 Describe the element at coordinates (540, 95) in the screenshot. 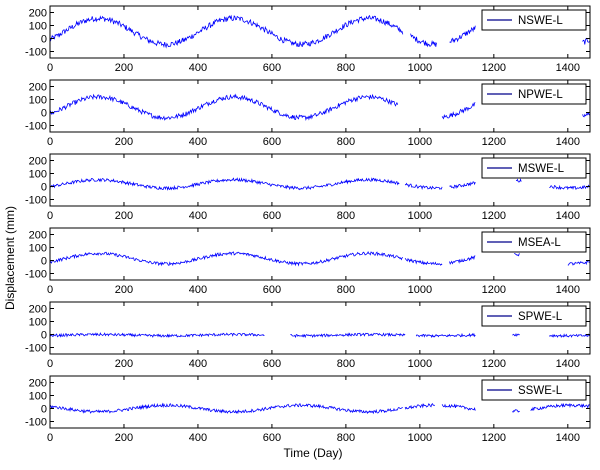

I see `legend-entry: NPWE-L` at that location.